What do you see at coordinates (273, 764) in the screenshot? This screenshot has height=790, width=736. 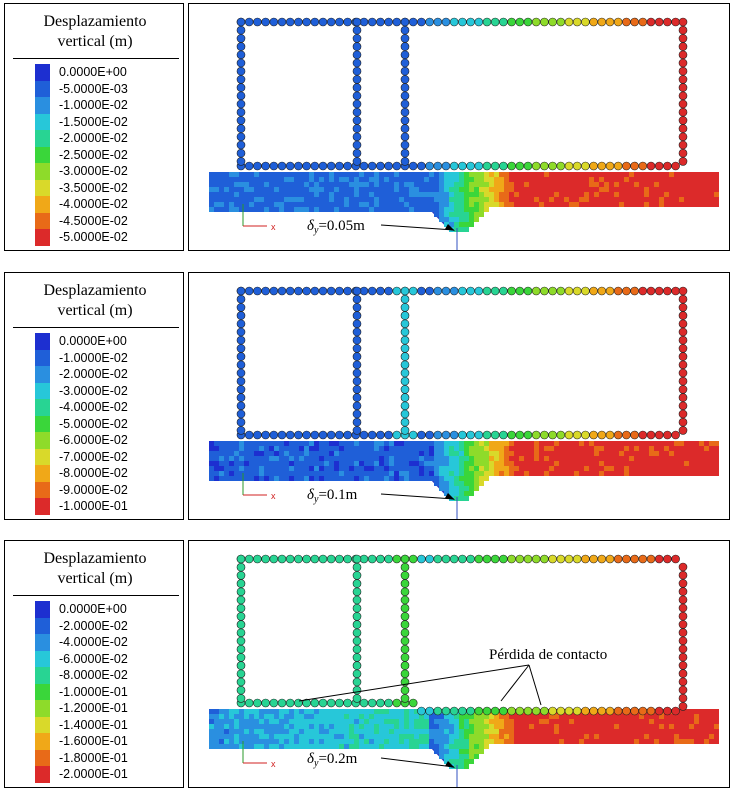 I see `x-axis-label: x` at bounding box center [273, 764].